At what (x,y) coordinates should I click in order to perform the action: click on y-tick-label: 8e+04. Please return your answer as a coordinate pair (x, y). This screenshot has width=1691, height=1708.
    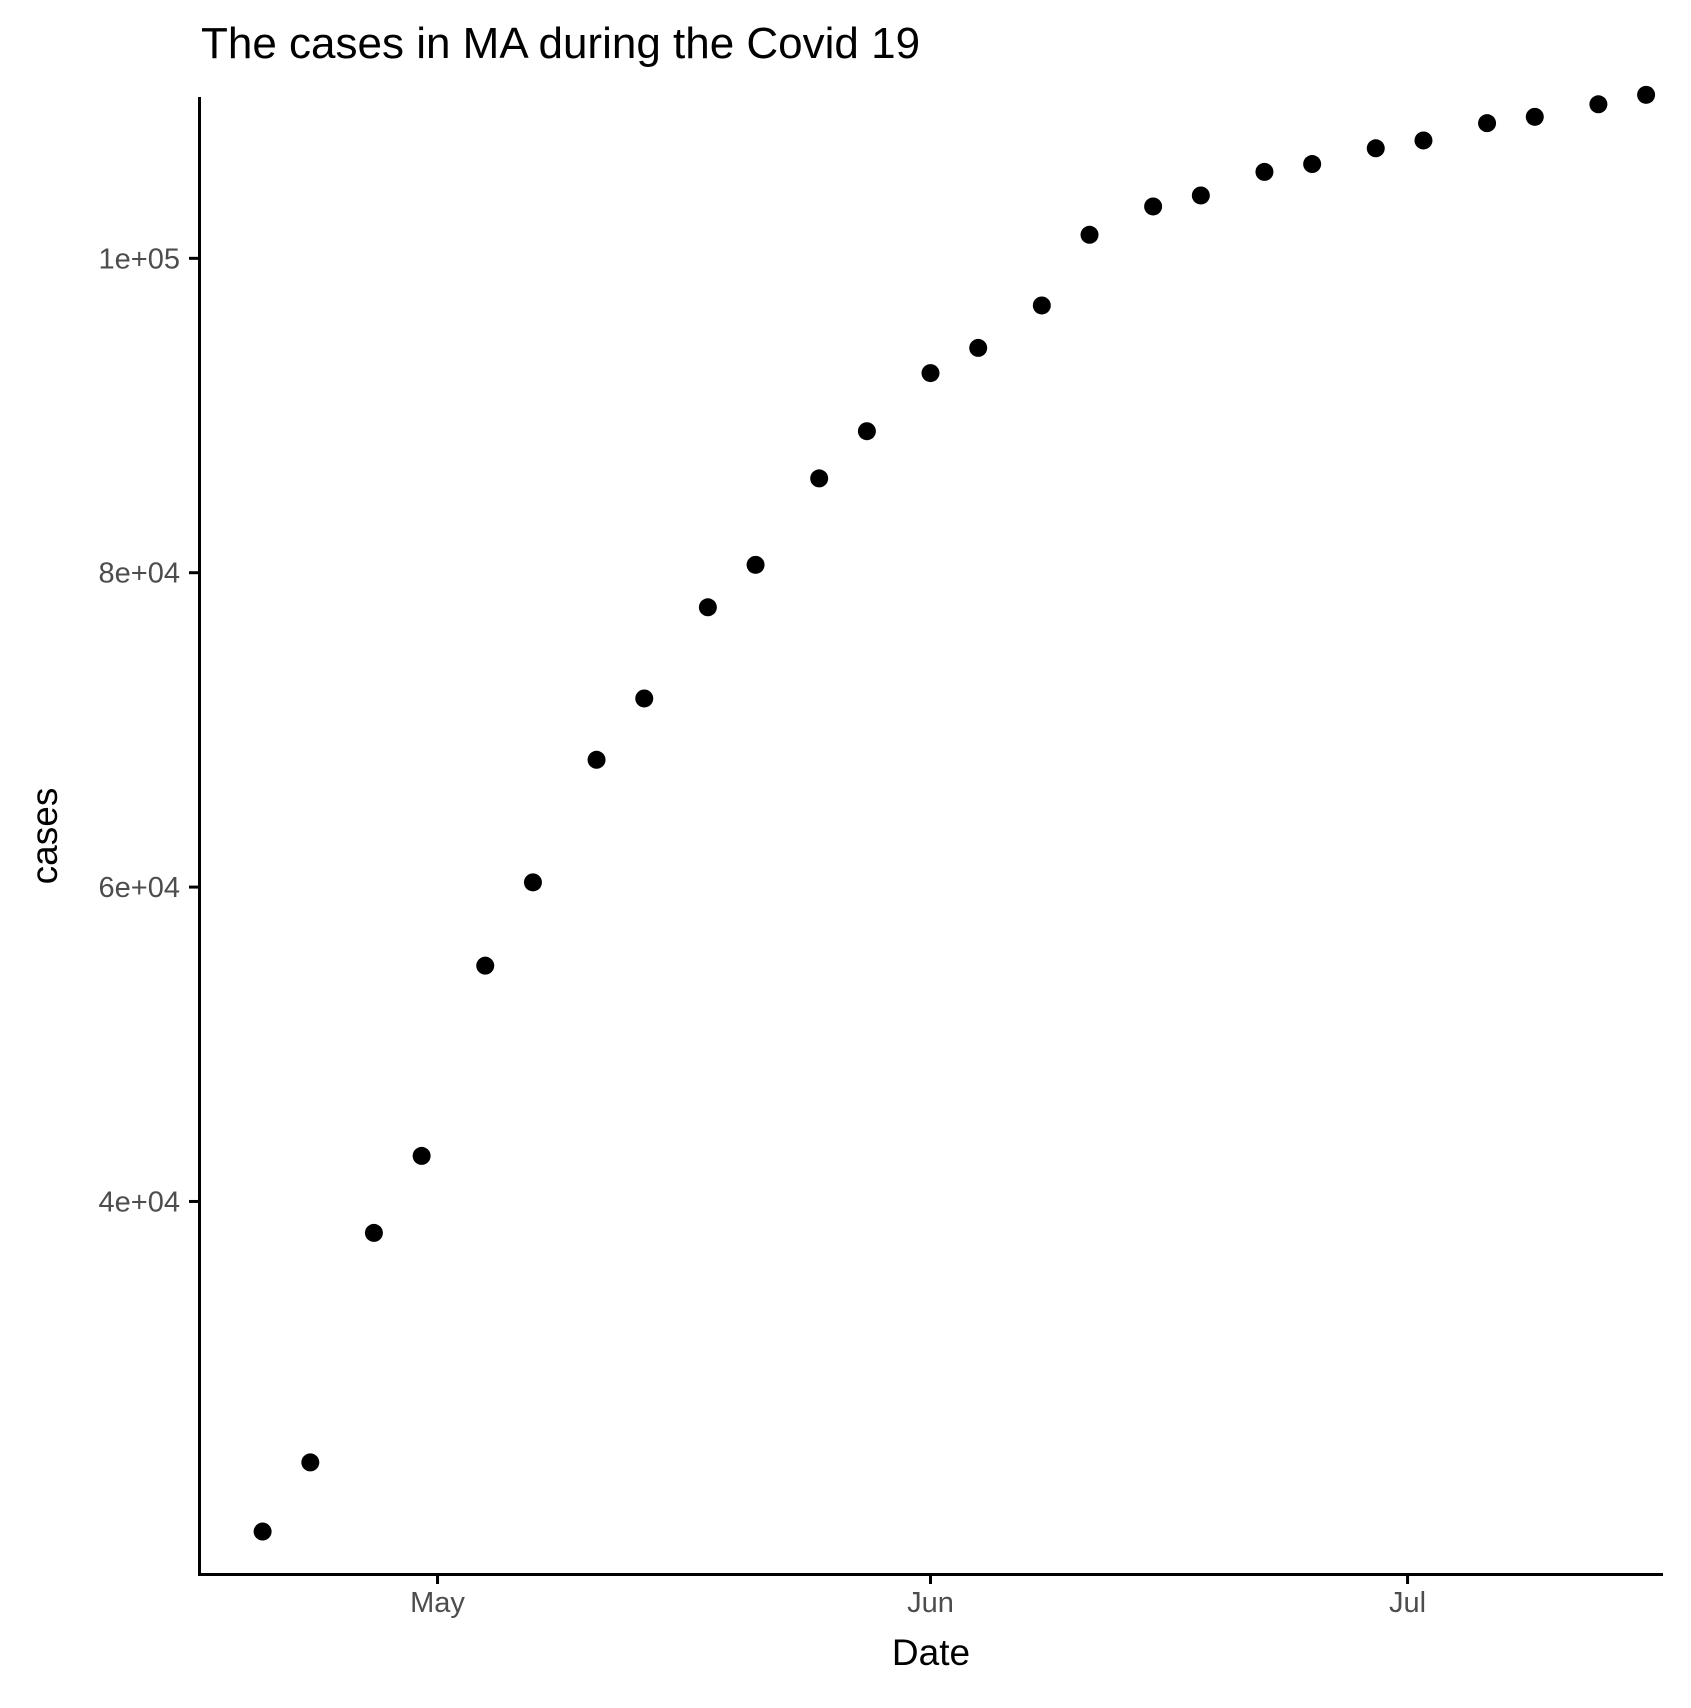
    Looking at the image, I should click on (139, 574).